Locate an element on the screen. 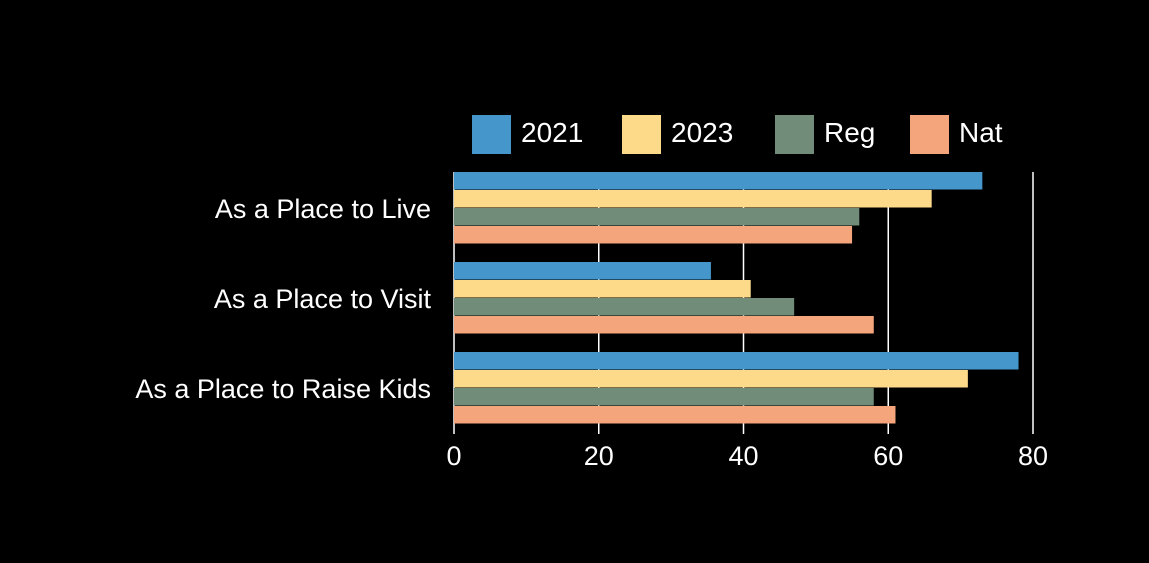  category-label: As a Place to Live is located at coordinates (323, 209).